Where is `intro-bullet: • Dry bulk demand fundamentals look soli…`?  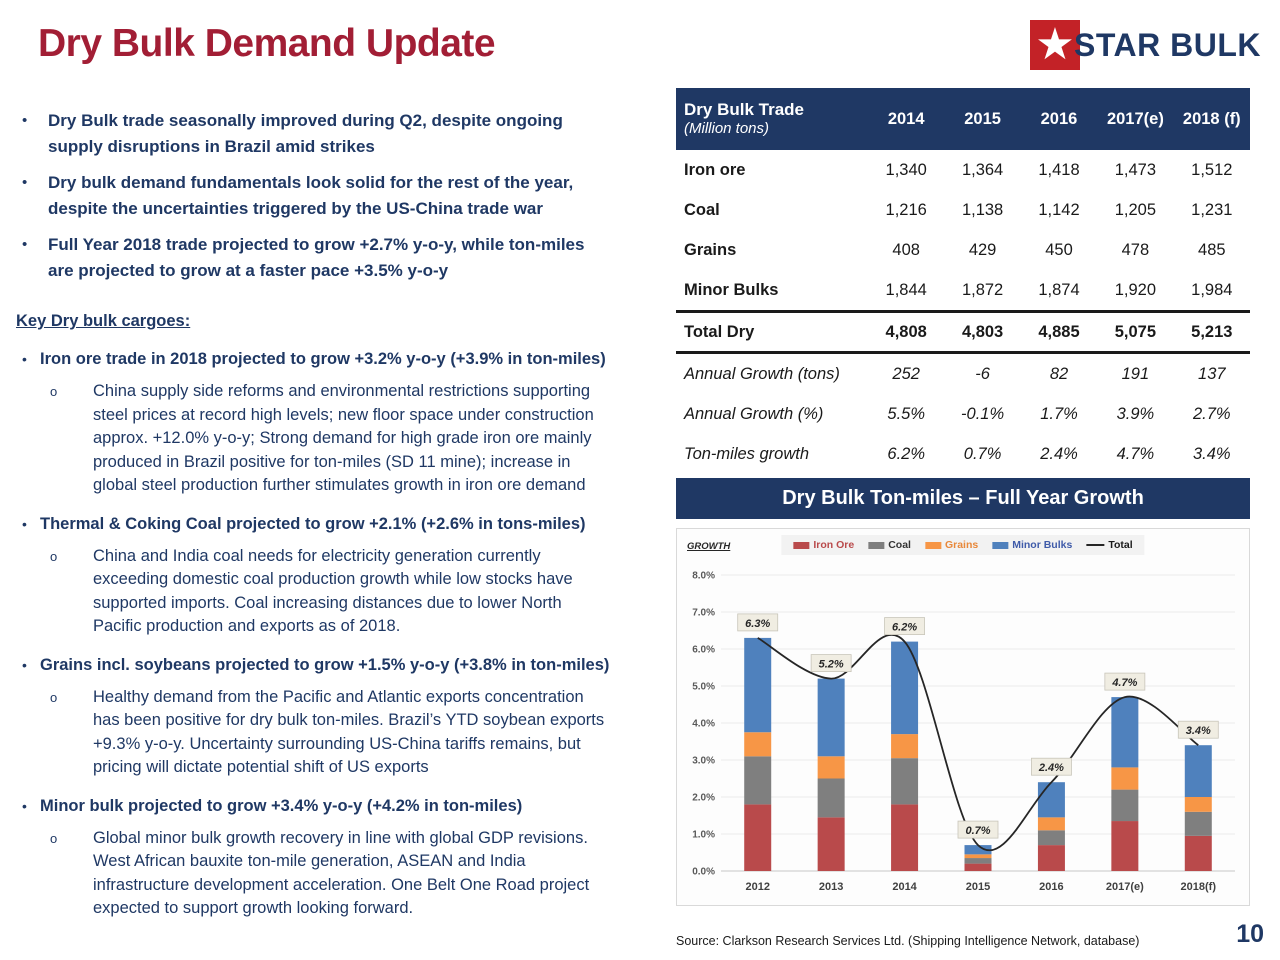 intro-bullet: • Dry bulk demand fundamentals look soli… is located at coordinates (342, 196).